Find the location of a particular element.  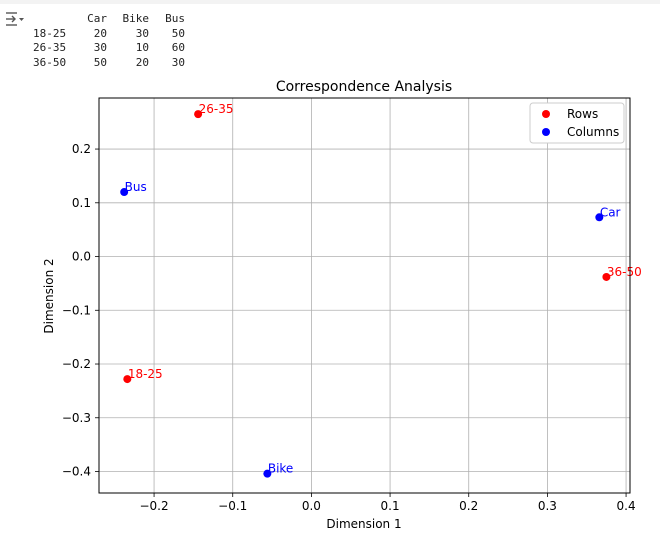

x-tick-label: 0.0 is located at coordinates (311, 506).